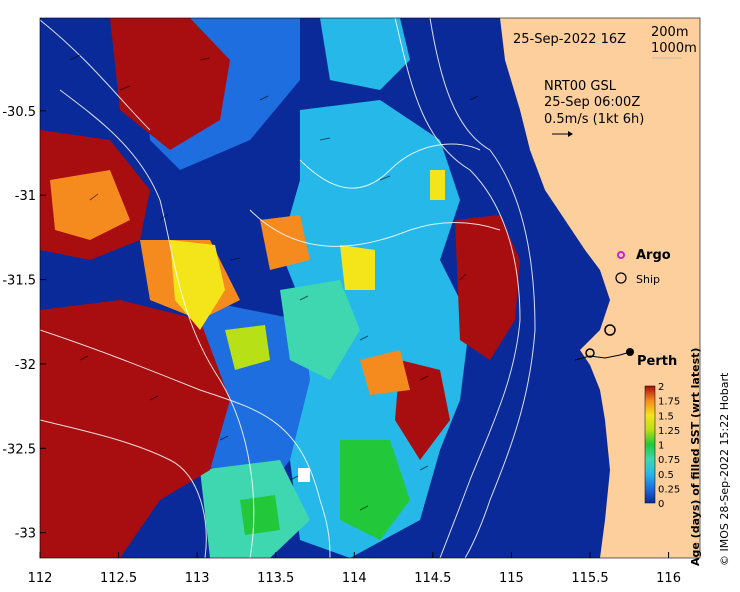 This screenshot has width=740, height=592. I want to click on x-tick-label: 112.5, so click(118, 578).